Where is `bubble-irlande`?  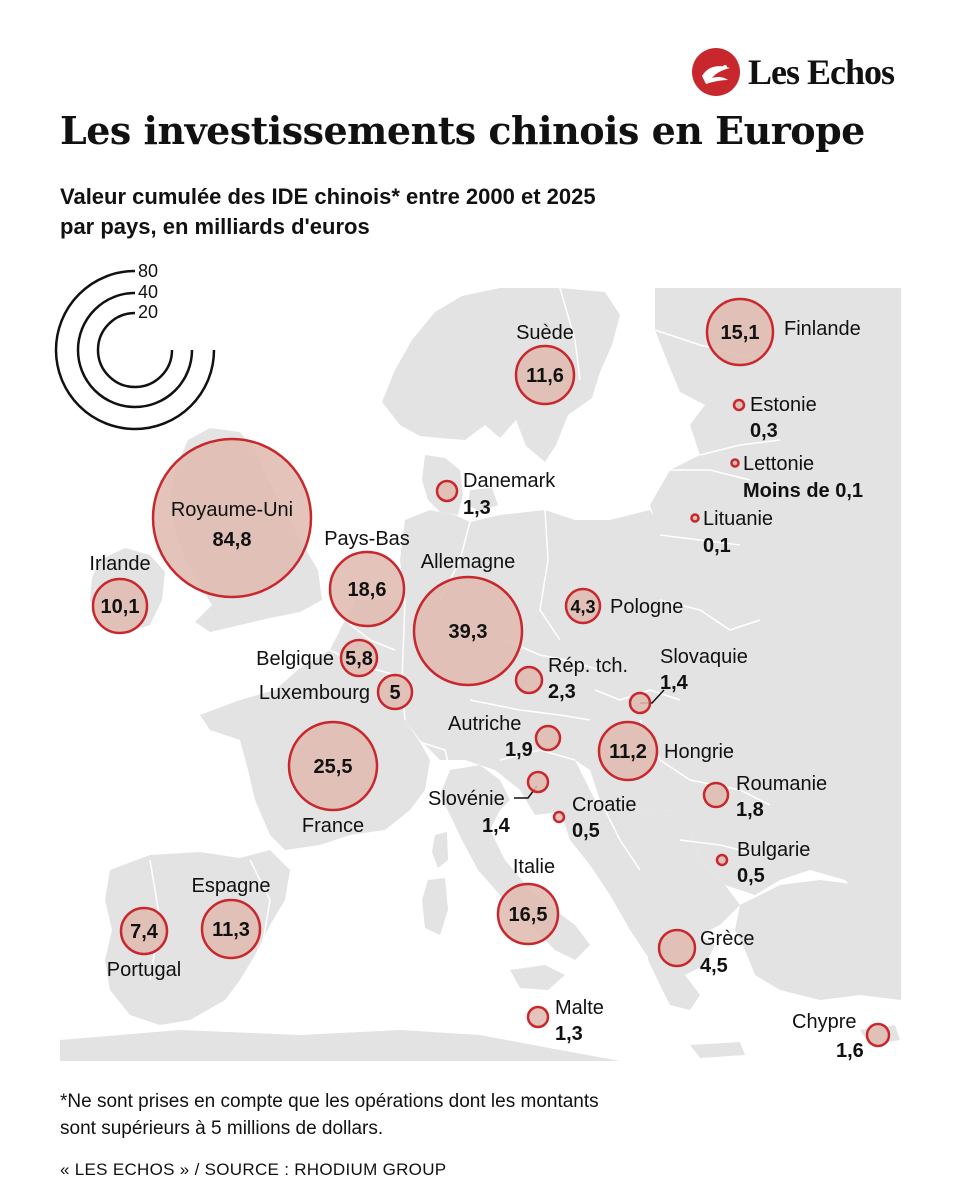 bubble-irlande is located at coordinates (120, 606).